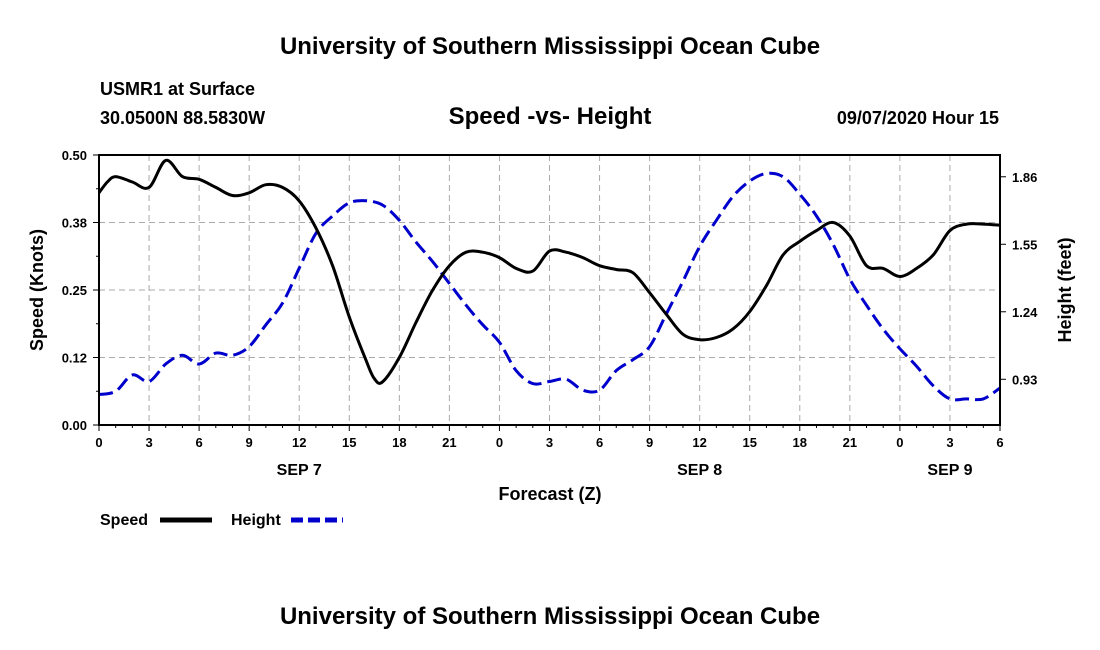 This screenshot has height=650, width=1100. What do you see at coordinates (74, 290) in the screenshot?
I see `y-tick-label: 0.25` at bounding box center [74, 290].